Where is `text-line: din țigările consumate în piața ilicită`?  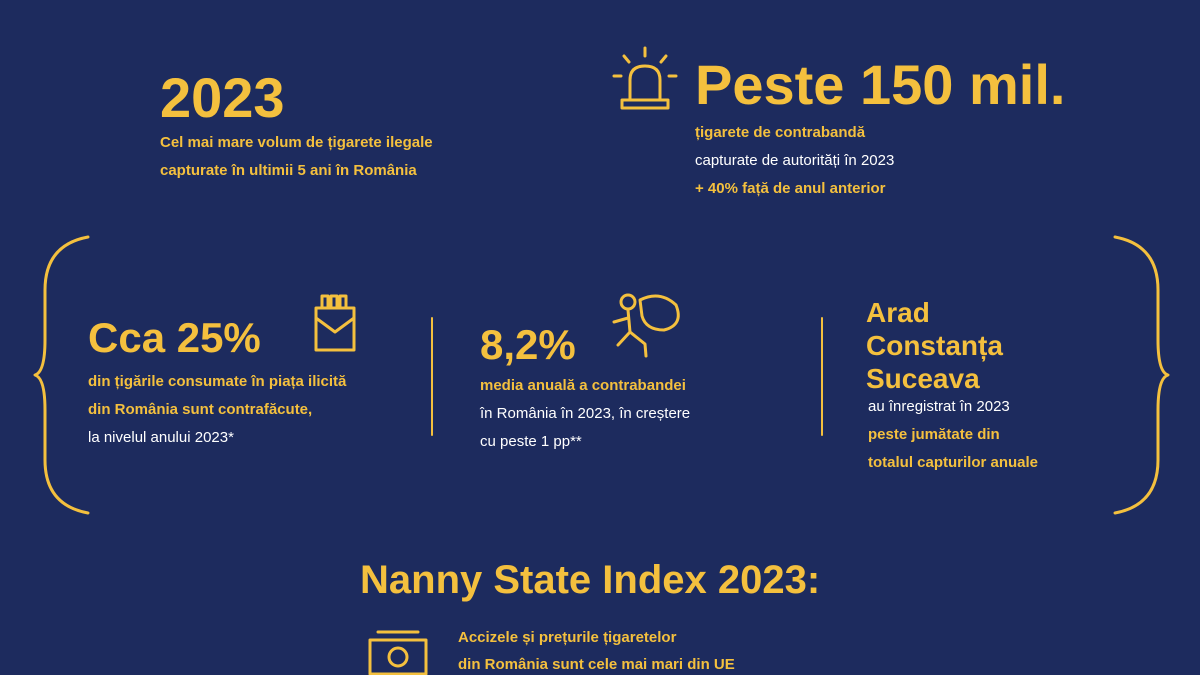
text-line: din țigările consumate în piața ilicită is located at coordinates (217, 381).